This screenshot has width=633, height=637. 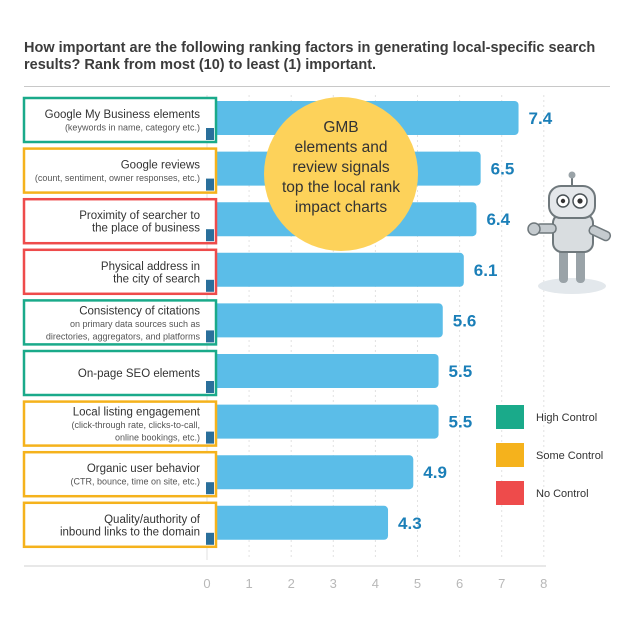 I want to click on callout-text: GMB, so click(x=340, y=127).